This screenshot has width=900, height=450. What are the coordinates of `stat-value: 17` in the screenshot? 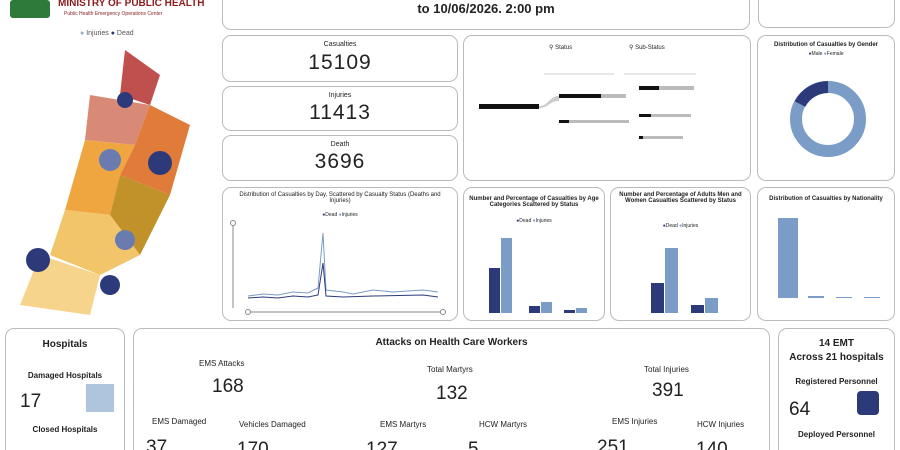 It's located at (31, 401).